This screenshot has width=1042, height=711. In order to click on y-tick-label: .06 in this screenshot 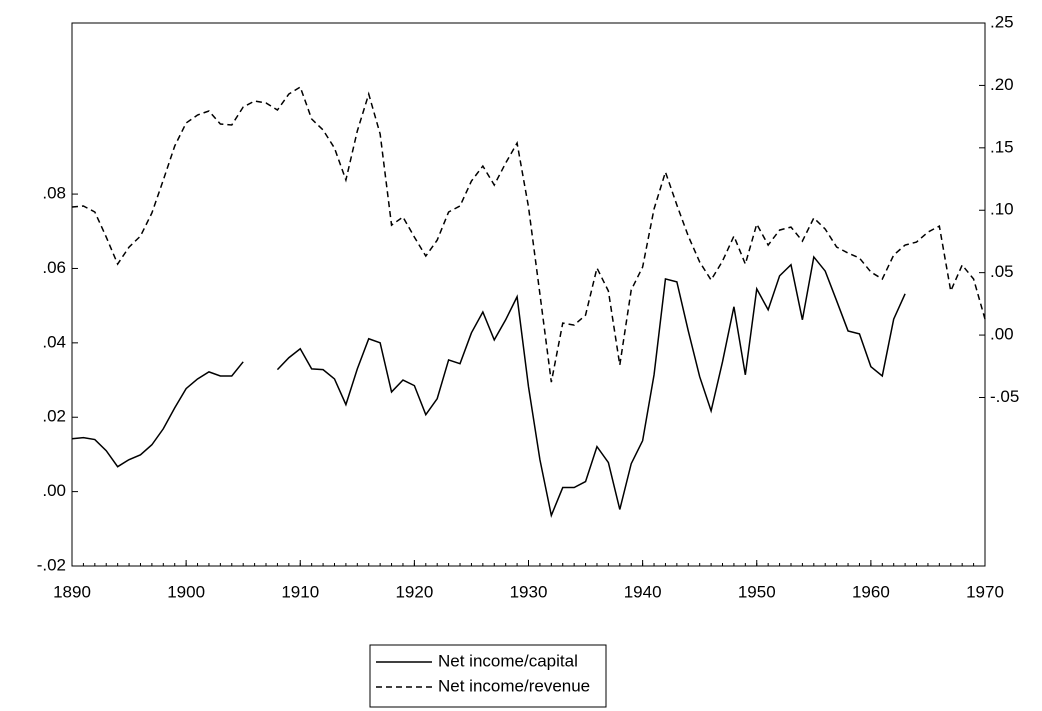, I will do `click(54, 267)`.